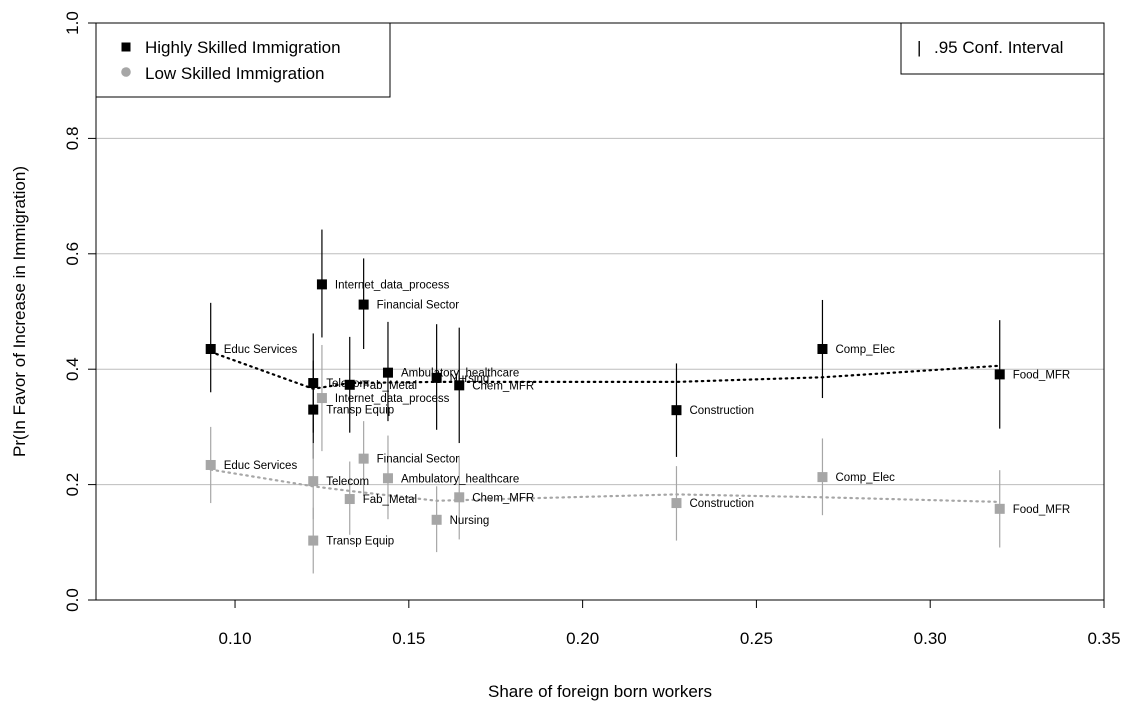  I want to click on ci-legend-label: .95 Conf. Interval, so click(998, 47).